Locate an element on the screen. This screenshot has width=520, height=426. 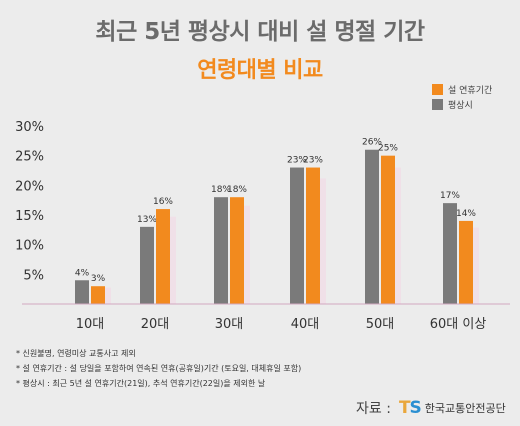
y-tick-label: 25% is located at coordinates (29, 157).